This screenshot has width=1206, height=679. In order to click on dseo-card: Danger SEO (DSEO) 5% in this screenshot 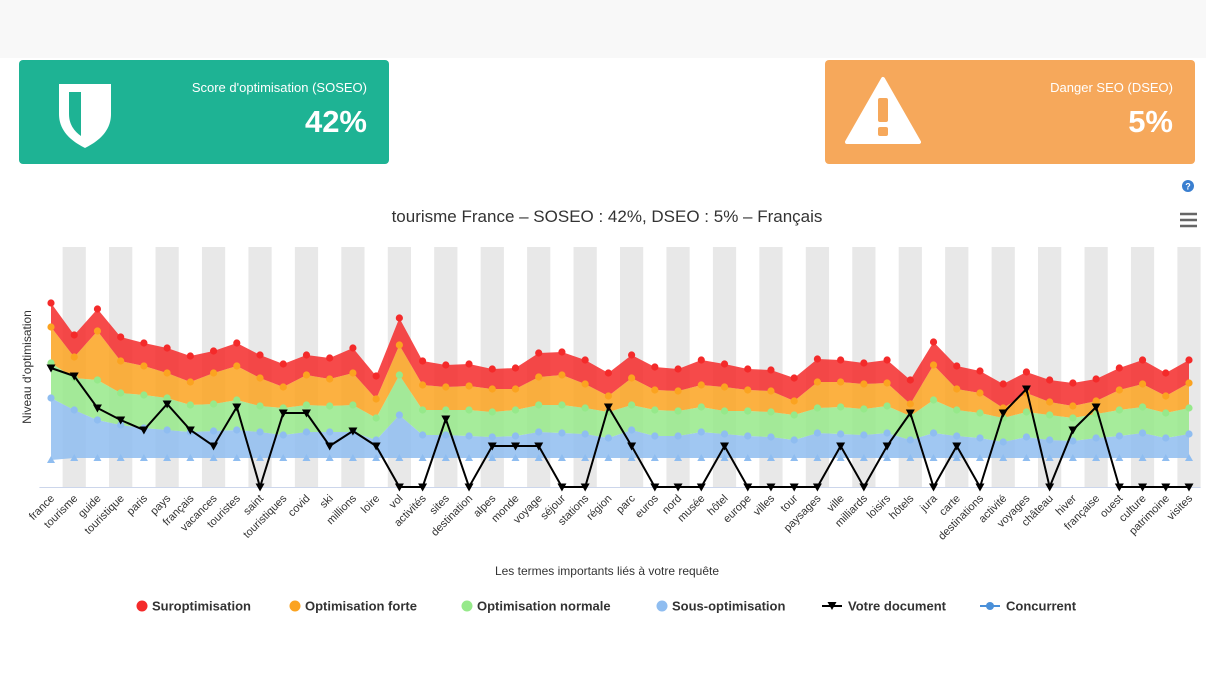, I will do `click(1010, 112)`.